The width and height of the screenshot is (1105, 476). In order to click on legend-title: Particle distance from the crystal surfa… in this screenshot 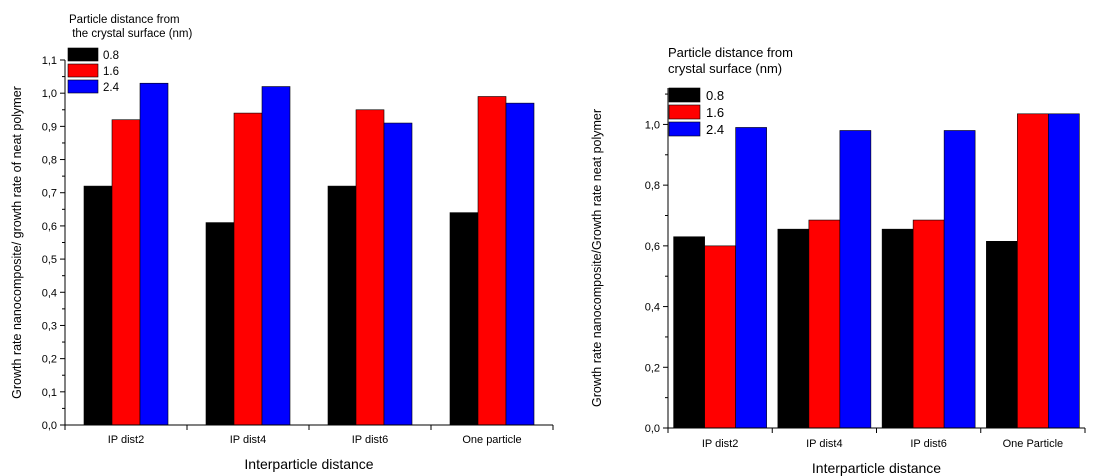, I will do `click(131, 27)`.